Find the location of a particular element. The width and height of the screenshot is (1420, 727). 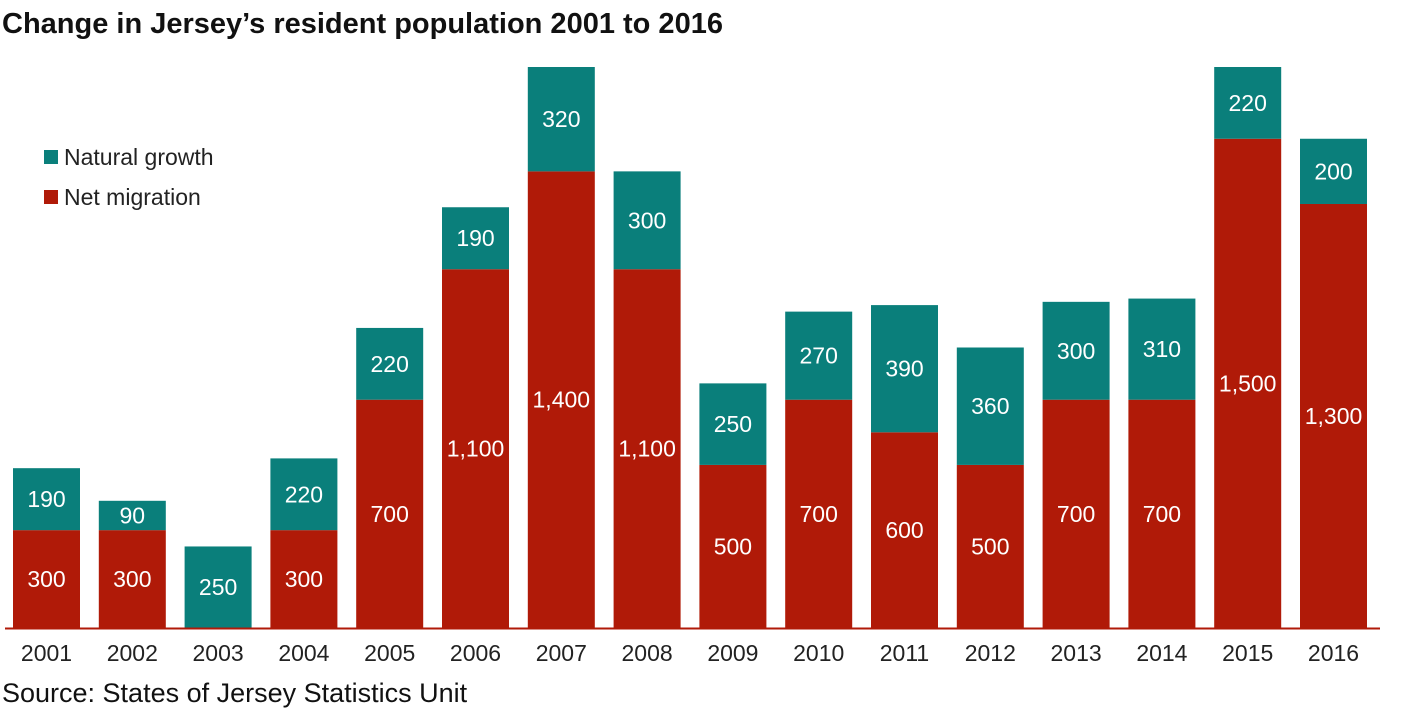

data-label-natural-growth-2003: 250 is located at coordinates (218, 587).